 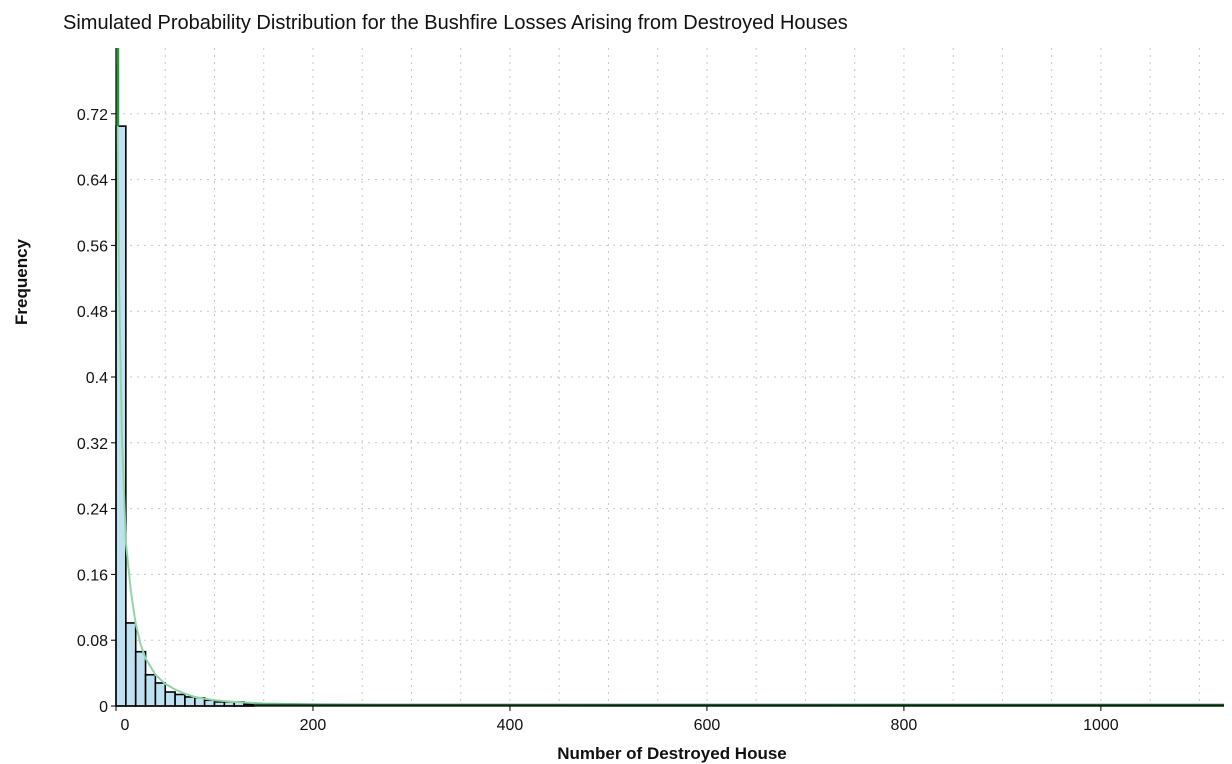 What do you see at coordinates (92, 641) in the screenshot?
I see `y-tick-label: 0.08` at bounding box center [92, 641].